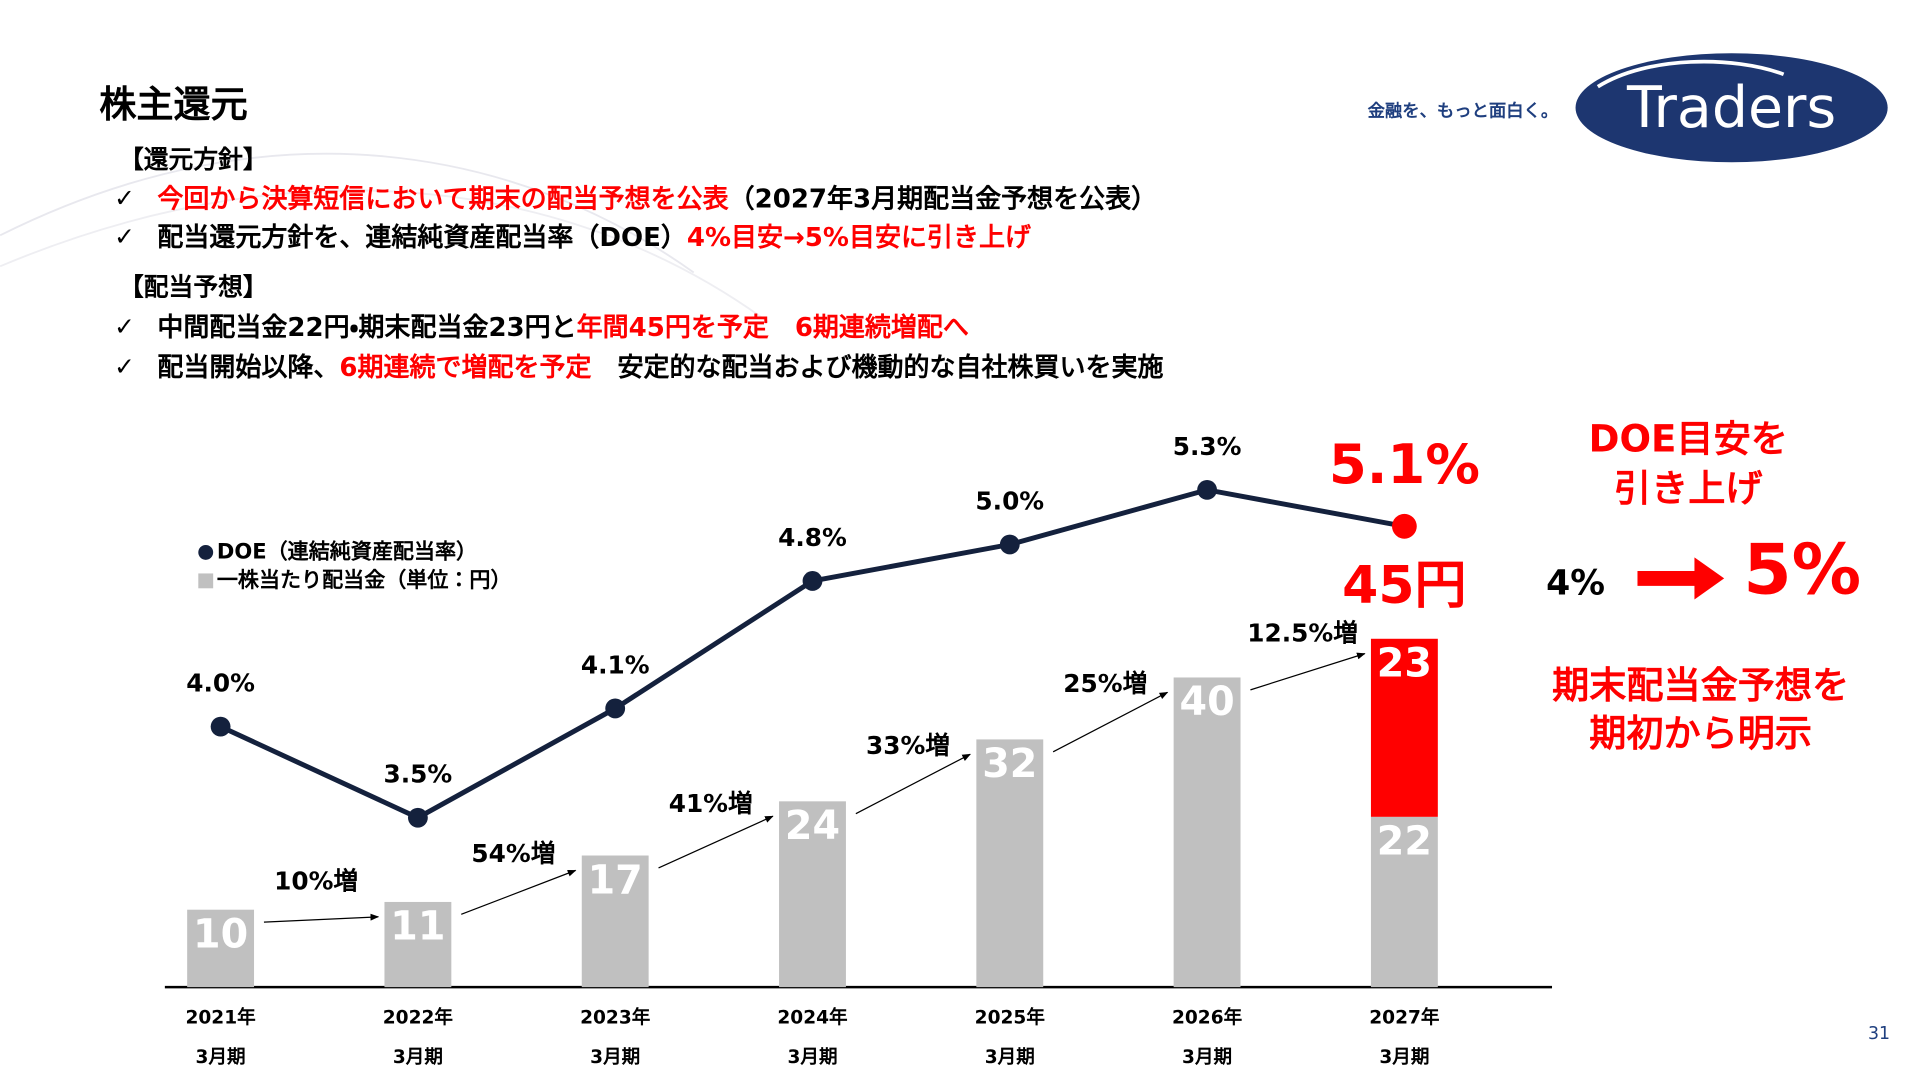 The width and height of the screenshot is (1920, 1080). Describe the element at coordinates (220, 1018) in the screenshot. I see `x-tick-label: 2021年` at that location.